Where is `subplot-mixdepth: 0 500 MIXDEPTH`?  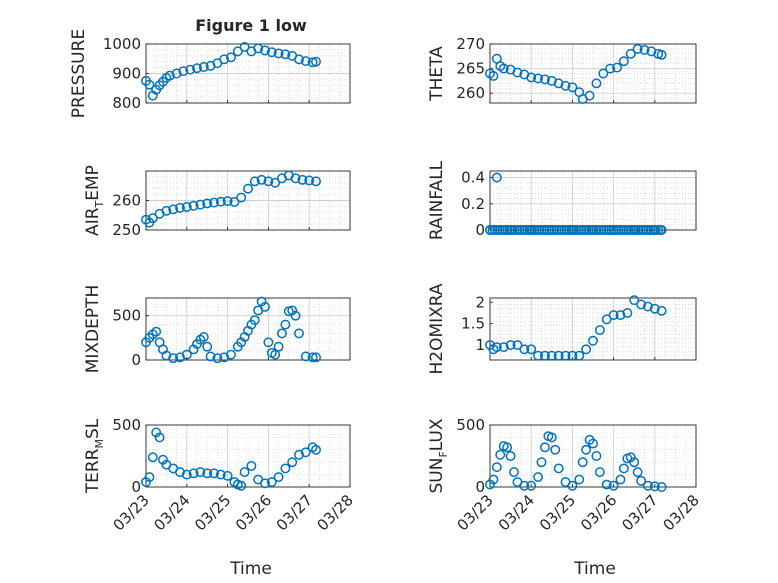
subplot-mixdepth: 0 500 MIXDEPTH is located at coordinates (217, 329).